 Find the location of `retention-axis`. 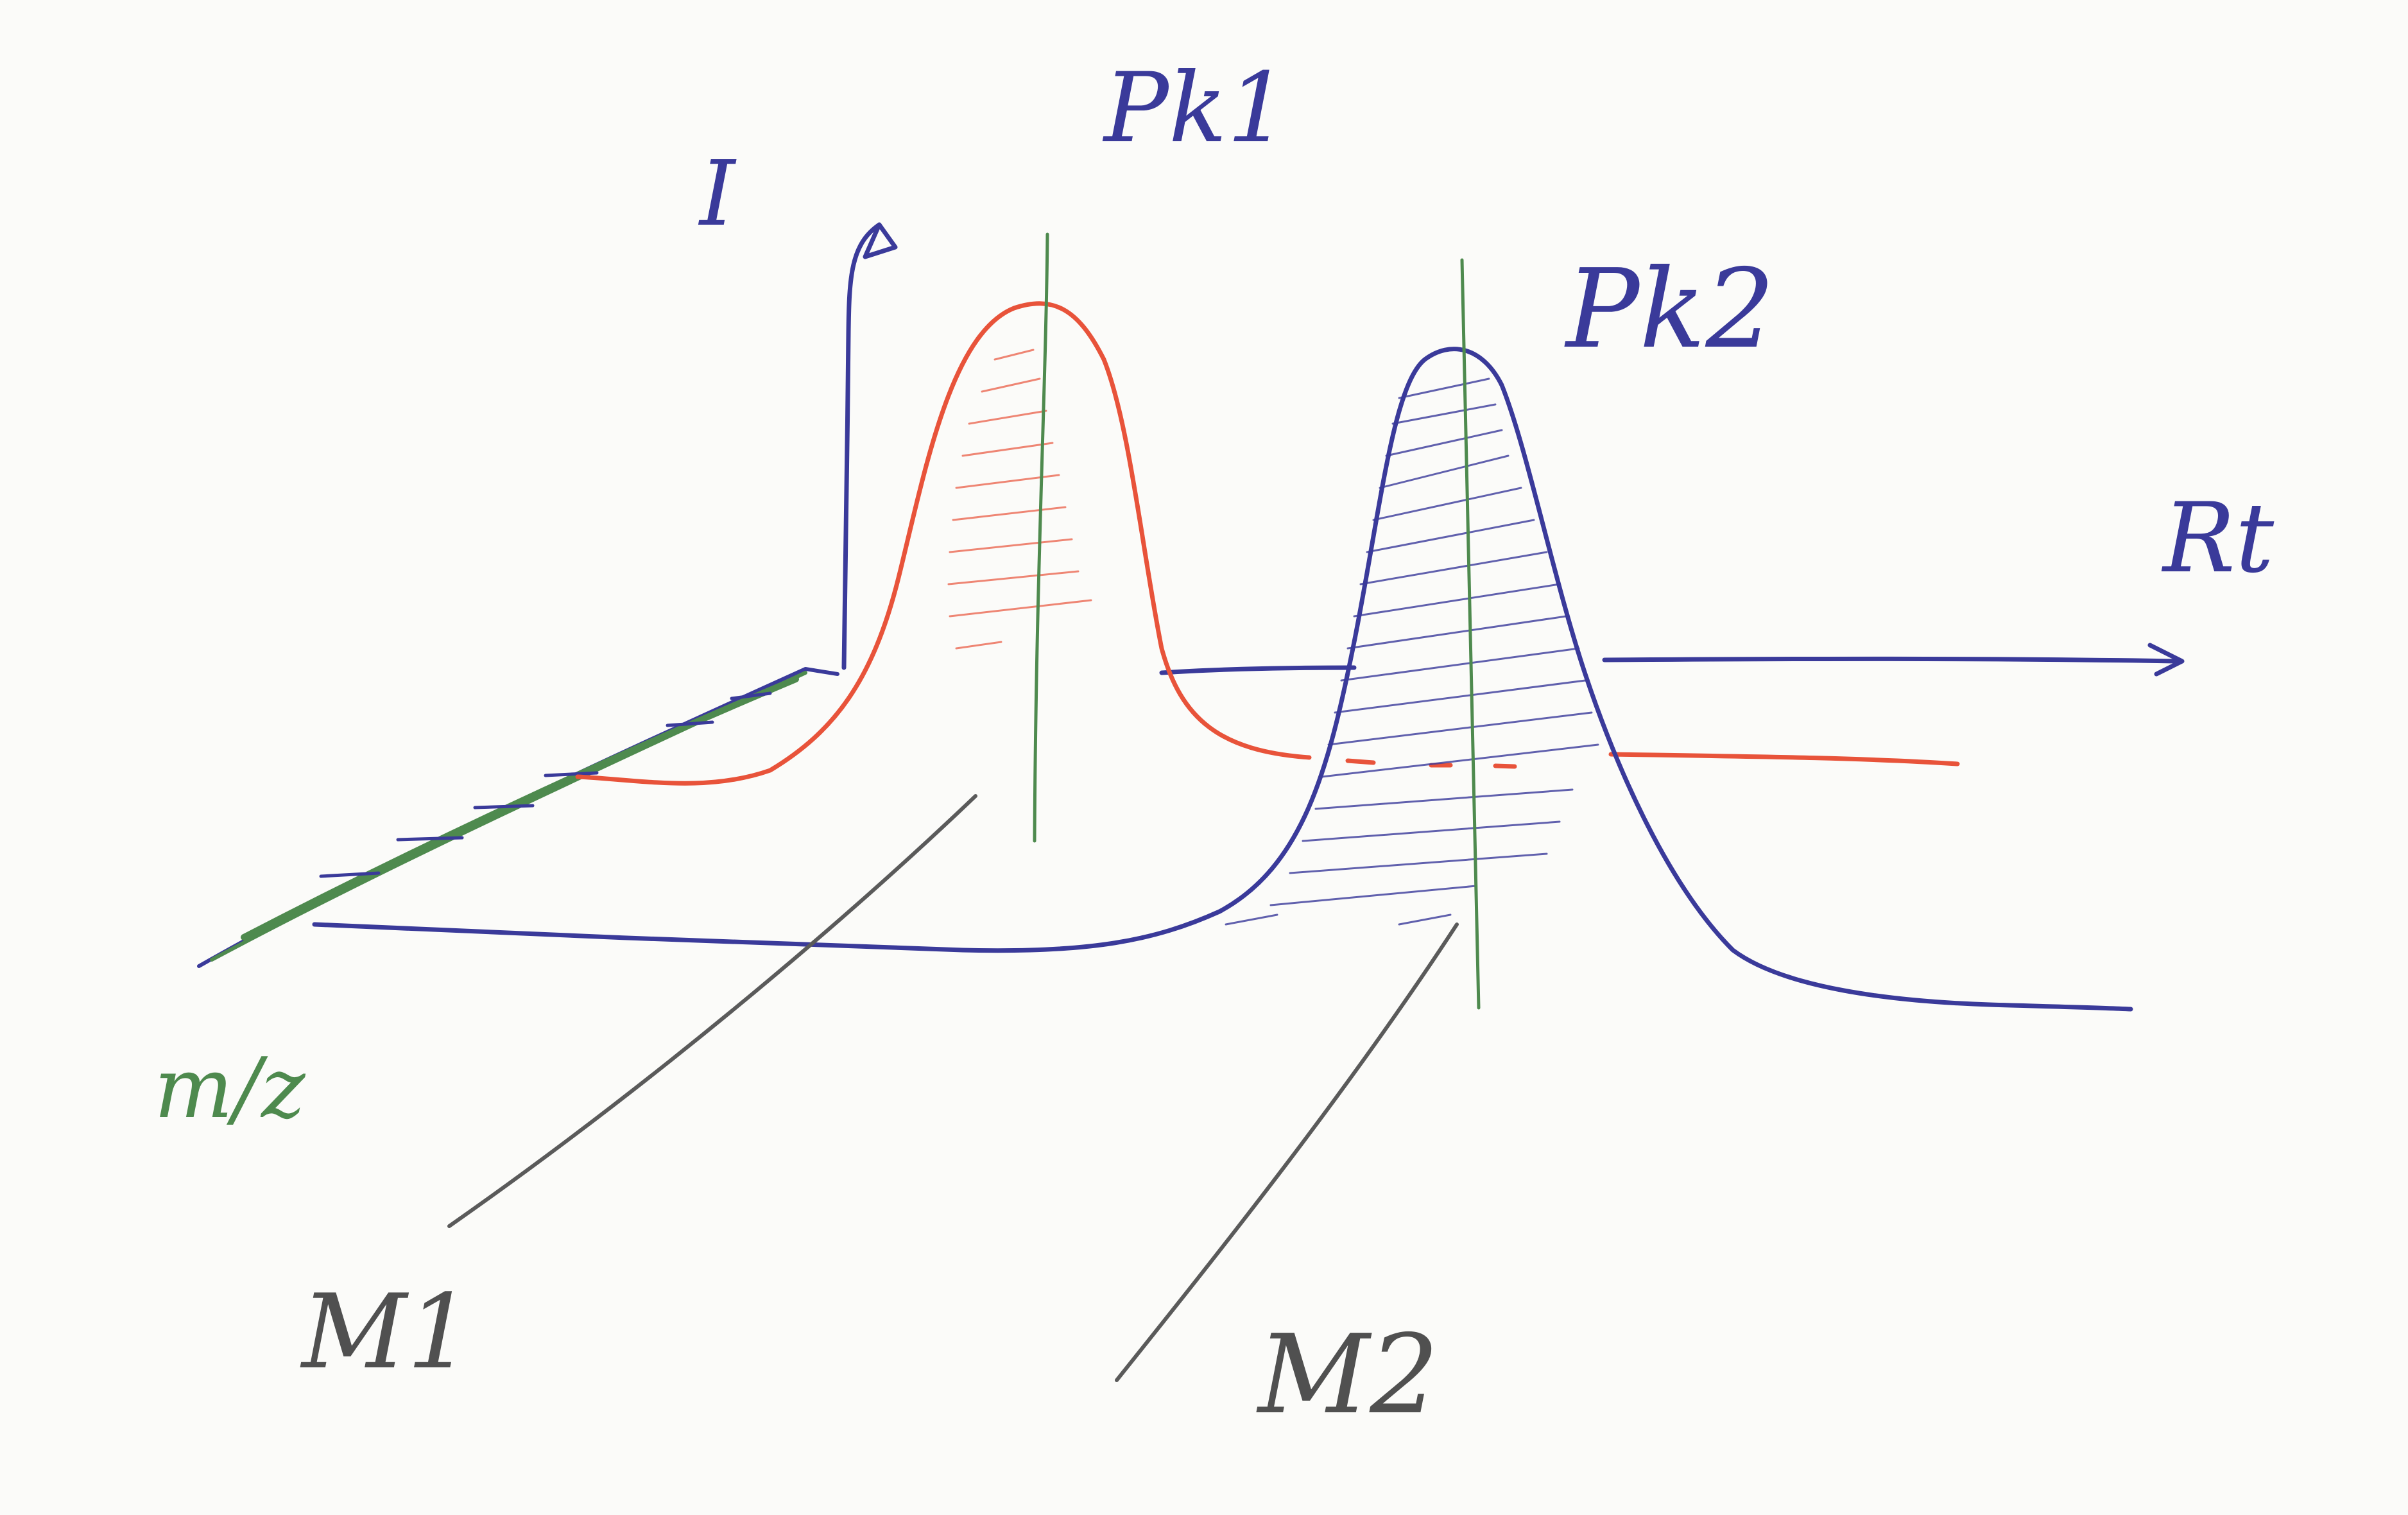

retention-axis is located at coordinates (1672, 660).